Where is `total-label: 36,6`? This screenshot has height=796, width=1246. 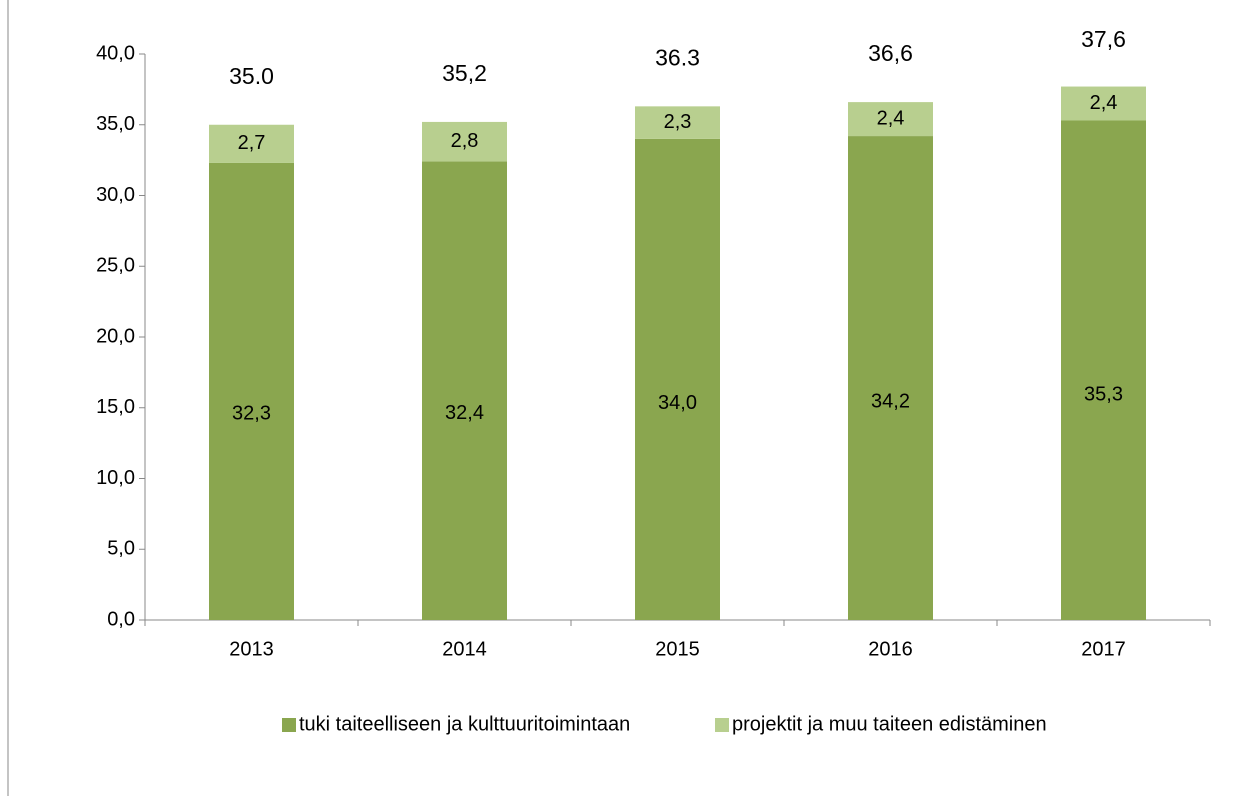
total-label: 36,6 is located at coordinates (890, 53).